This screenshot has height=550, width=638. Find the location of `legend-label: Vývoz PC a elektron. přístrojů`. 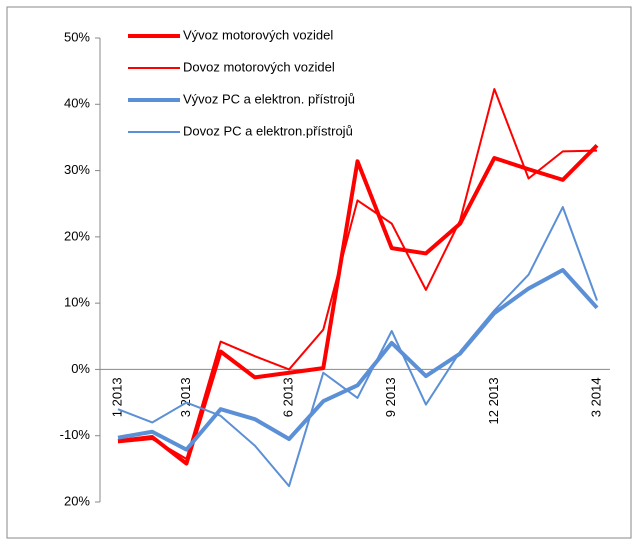

legend-label: Vývoz PC a elektron. přístrojů is located at coordinates (269, 98).